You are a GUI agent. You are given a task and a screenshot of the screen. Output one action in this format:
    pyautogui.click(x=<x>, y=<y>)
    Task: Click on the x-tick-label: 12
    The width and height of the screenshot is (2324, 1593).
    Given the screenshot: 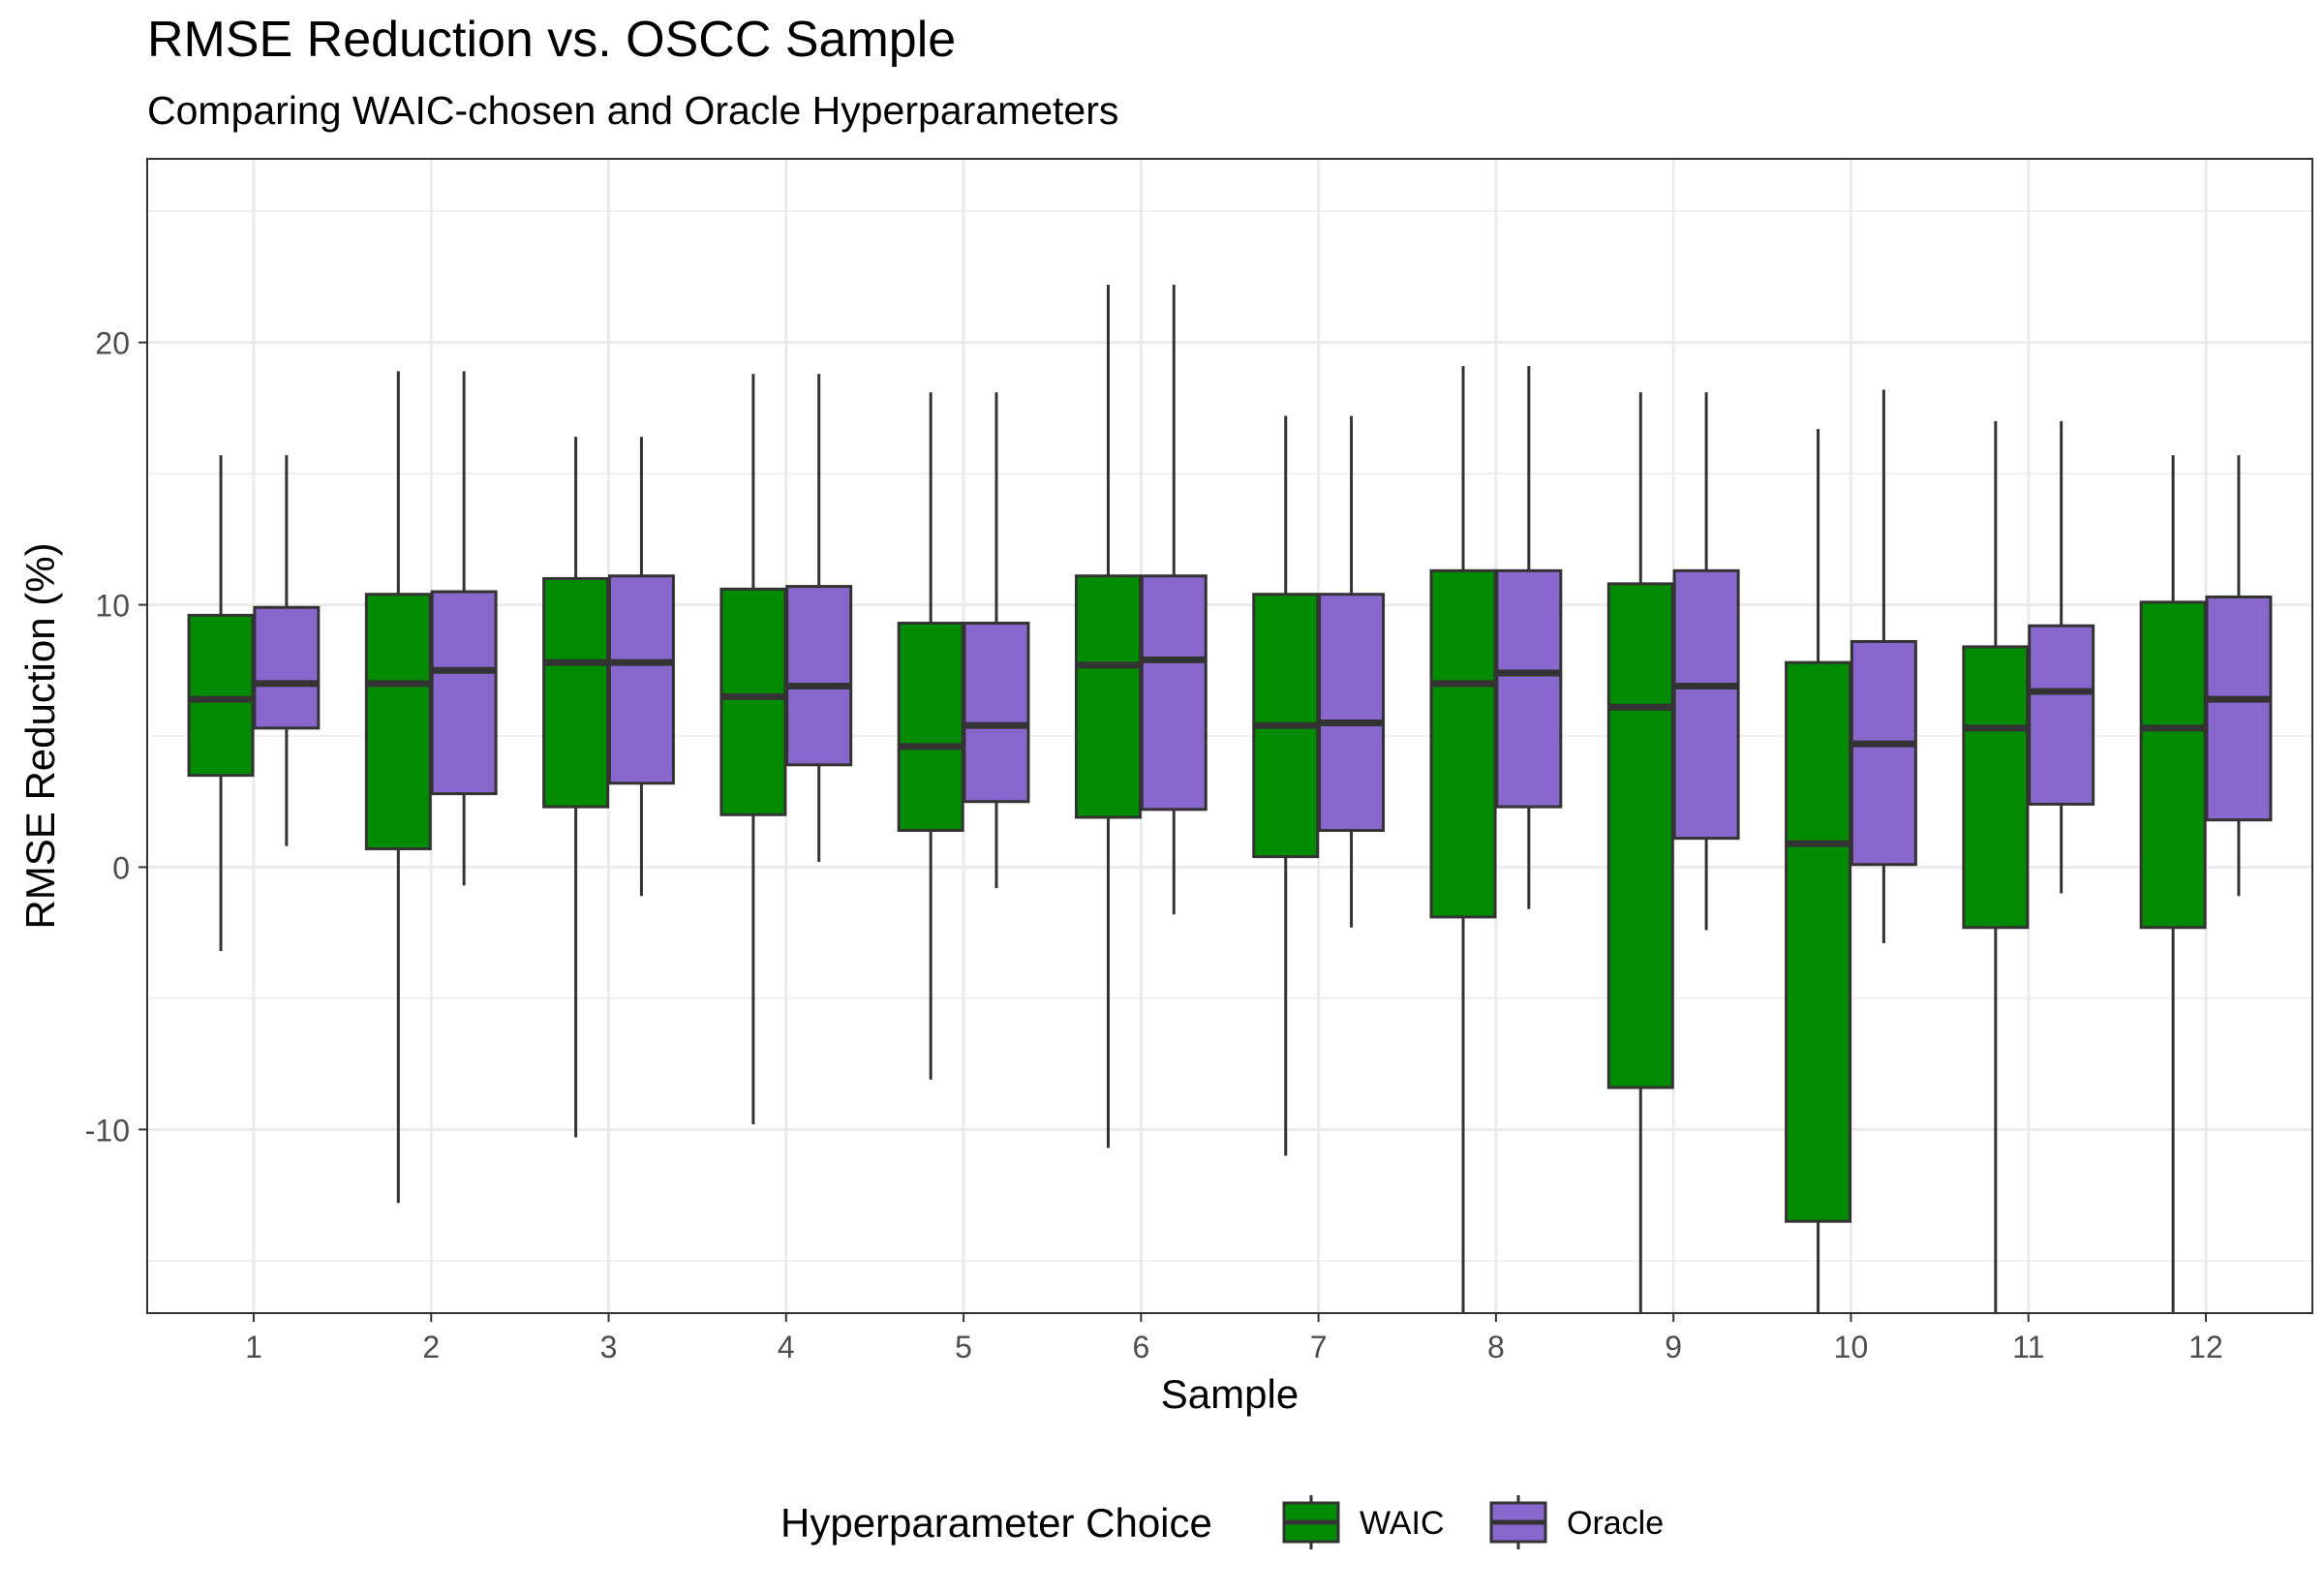 What is the action you would take?
    pyautogui.click(x=2205, y=1347)
    